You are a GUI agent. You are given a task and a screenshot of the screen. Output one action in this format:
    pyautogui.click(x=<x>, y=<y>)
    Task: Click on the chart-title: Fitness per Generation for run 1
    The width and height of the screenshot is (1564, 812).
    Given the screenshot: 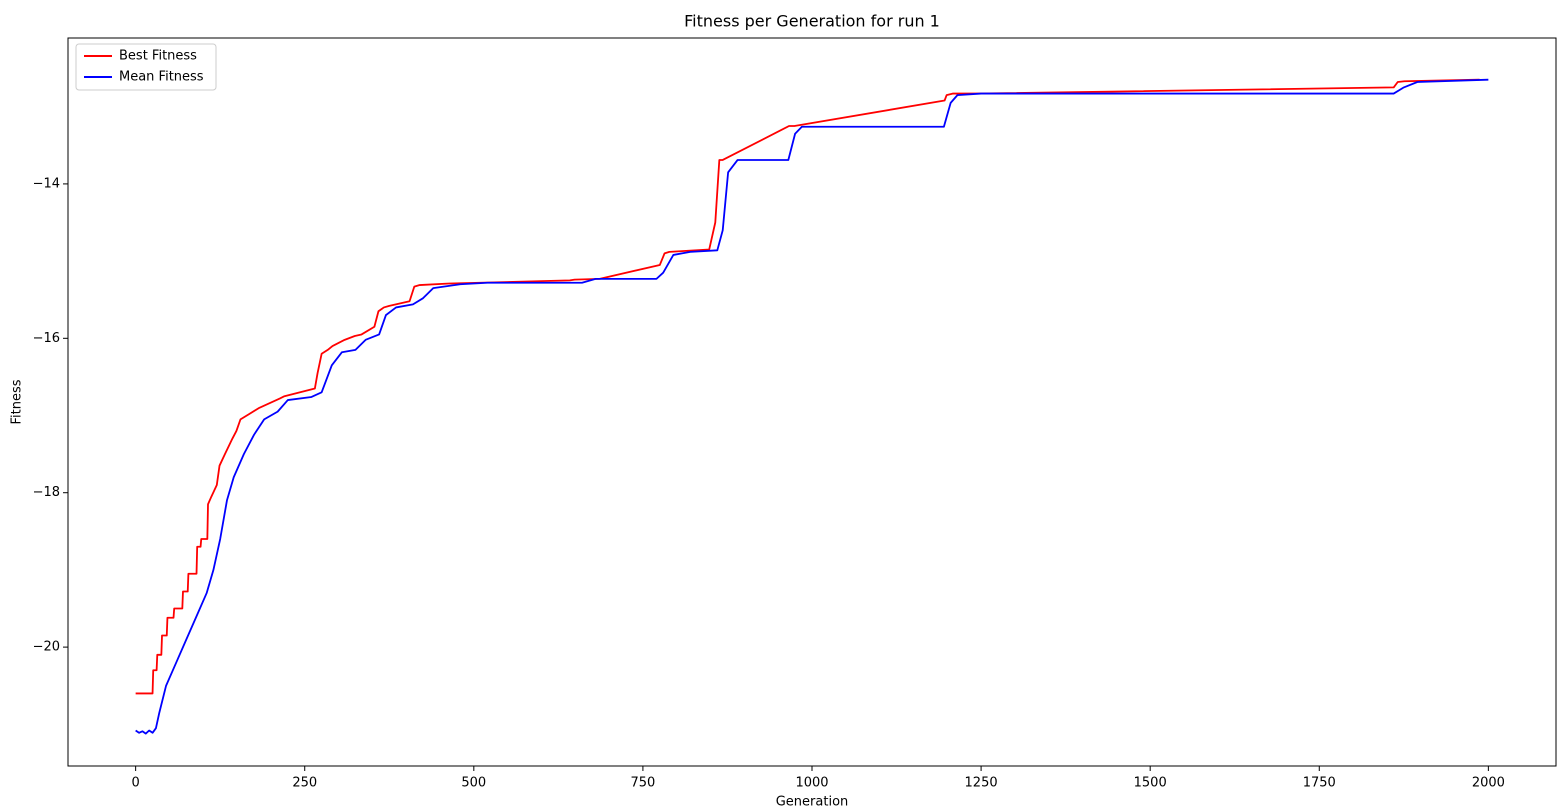 What is the action you would take?
    pyautogui.click(x=812, y=21)
    